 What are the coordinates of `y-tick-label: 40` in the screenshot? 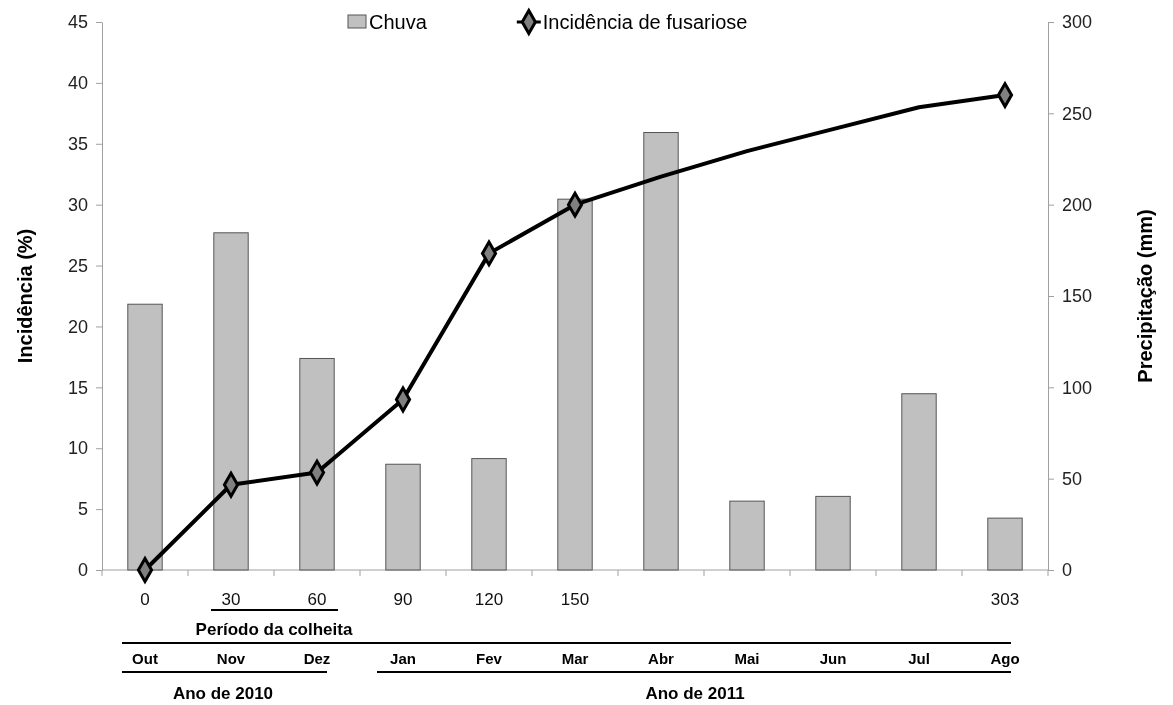 It's located at (77, 83).